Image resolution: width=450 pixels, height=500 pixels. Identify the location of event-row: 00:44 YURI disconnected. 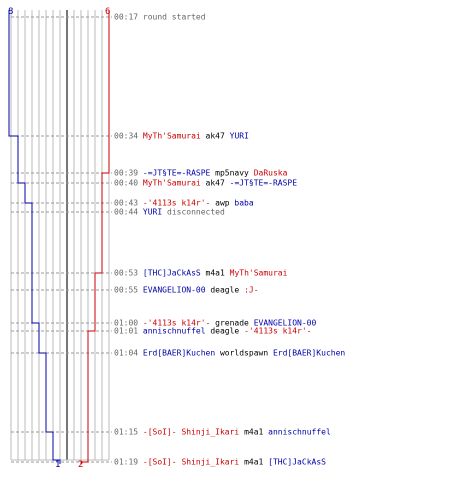
(169, 212).